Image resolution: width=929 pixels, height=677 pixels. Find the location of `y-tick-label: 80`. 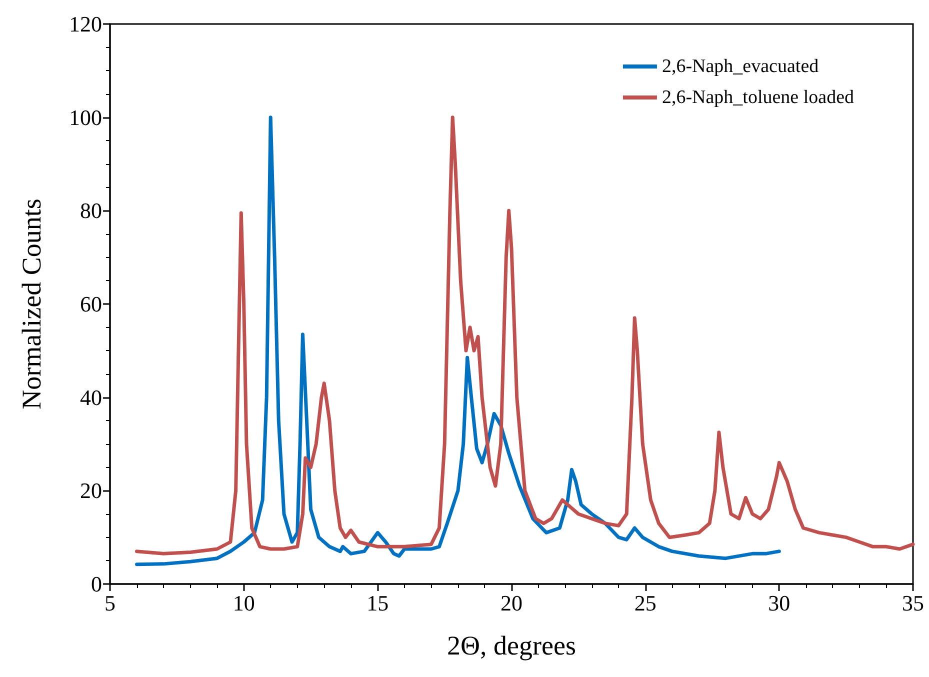

y-tick-label: 80 is located at coordinates (91, 211).